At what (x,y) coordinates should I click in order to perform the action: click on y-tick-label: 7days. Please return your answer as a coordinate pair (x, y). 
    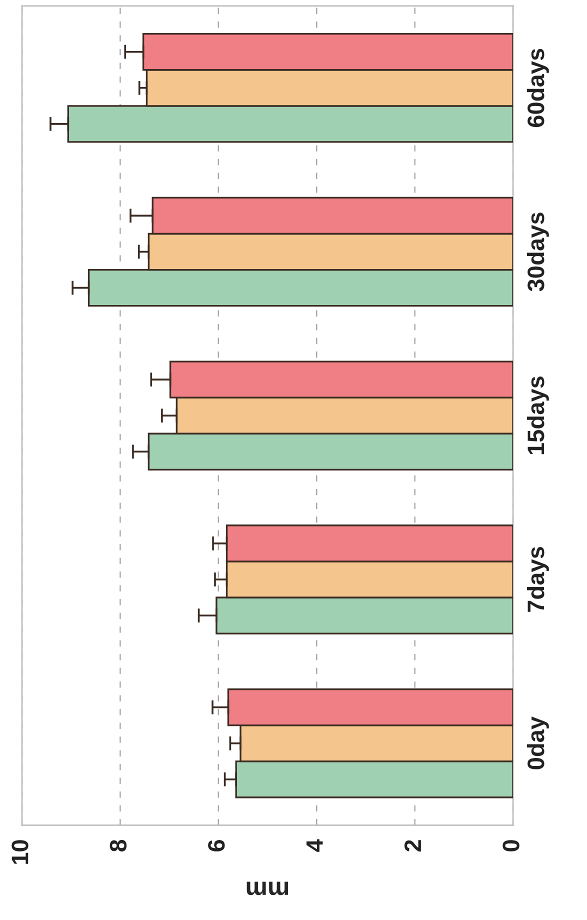
    Looking at the image, I should click on (537, 579).